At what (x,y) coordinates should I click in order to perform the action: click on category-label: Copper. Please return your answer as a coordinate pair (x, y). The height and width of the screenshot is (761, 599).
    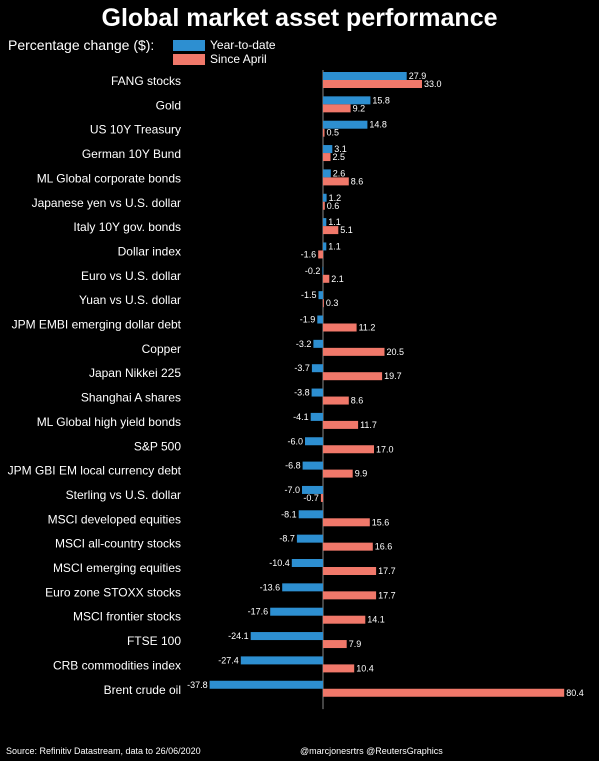
    Looking at the image, I should click on (161, 349).